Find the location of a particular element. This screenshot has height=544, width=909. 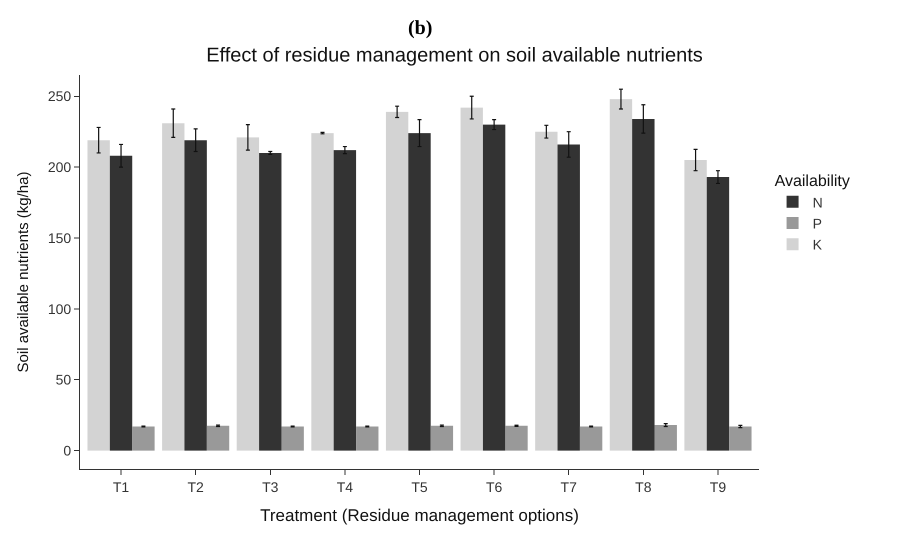

x-tick-label: T3 is located at coordinates (270, 486).